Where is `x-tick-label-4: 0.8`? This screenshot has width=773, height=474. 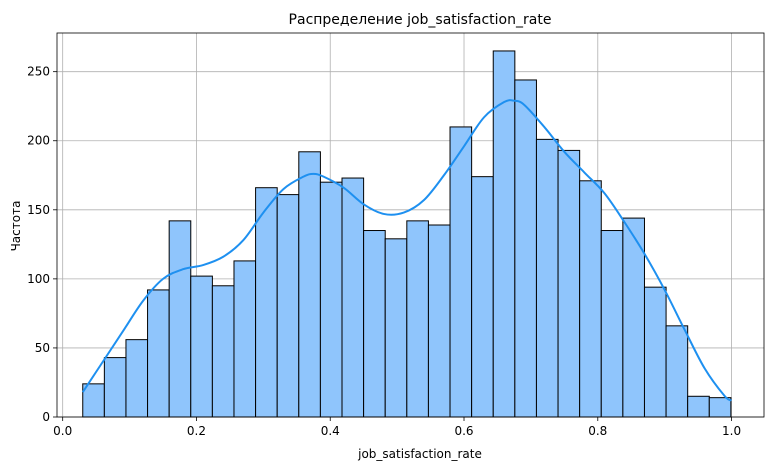
x-tick-label-4: 0.8 is located at coordinates (597, 431).